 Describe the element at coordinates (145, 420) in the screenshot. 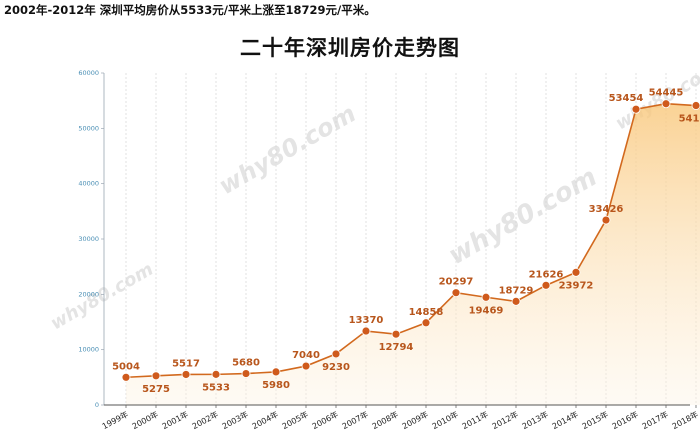

I see `x-tick-label: 2000年` at that location.